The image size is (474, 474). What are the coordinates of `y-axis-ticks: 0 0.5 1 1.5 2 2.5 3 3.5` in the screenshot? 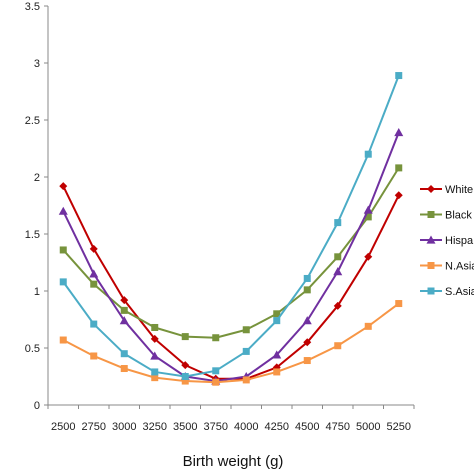 It's located at (36, 206).